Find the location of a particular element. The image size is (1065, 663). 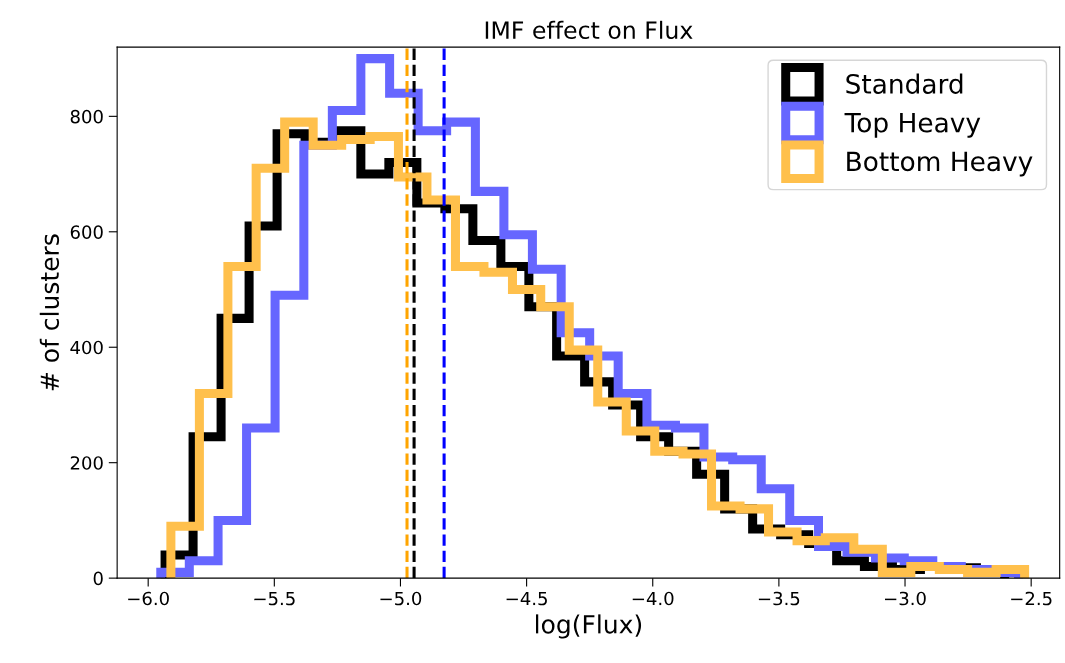

legend-label: Standard is located at coordinates (904, 83).